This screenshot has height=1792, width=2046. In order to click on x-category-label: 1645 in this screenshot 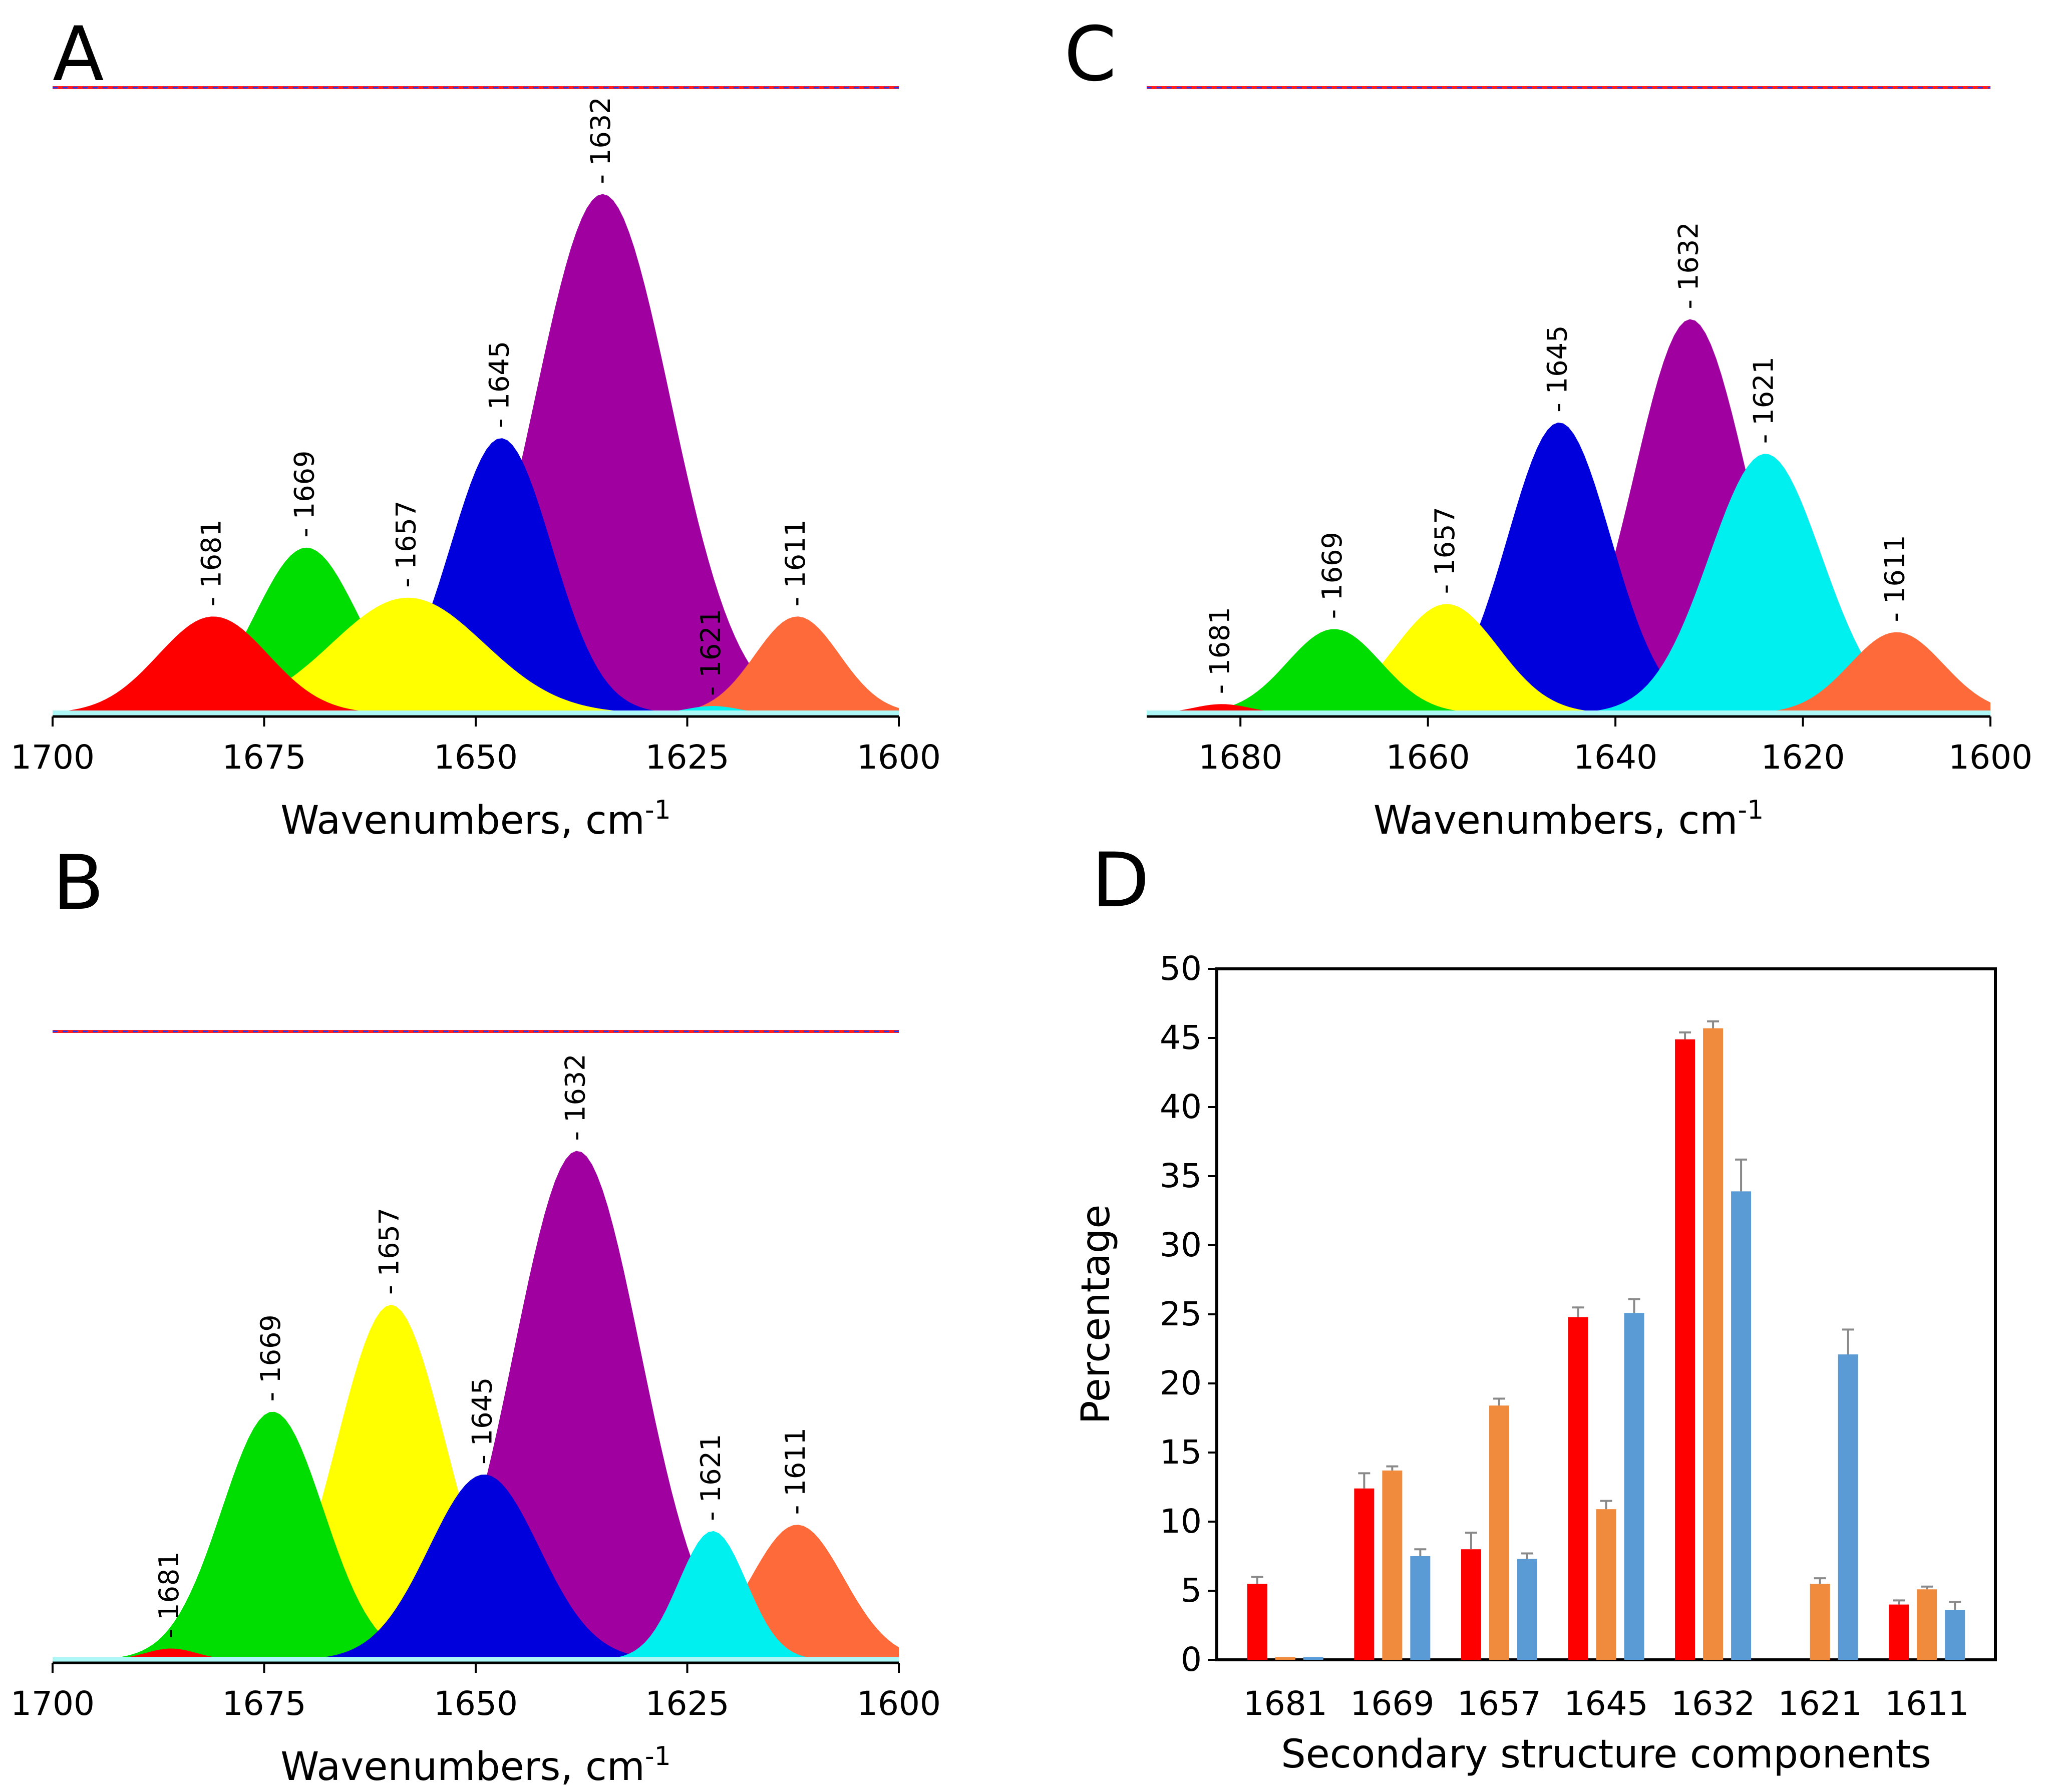, I will do `click(1606, 1703)`.